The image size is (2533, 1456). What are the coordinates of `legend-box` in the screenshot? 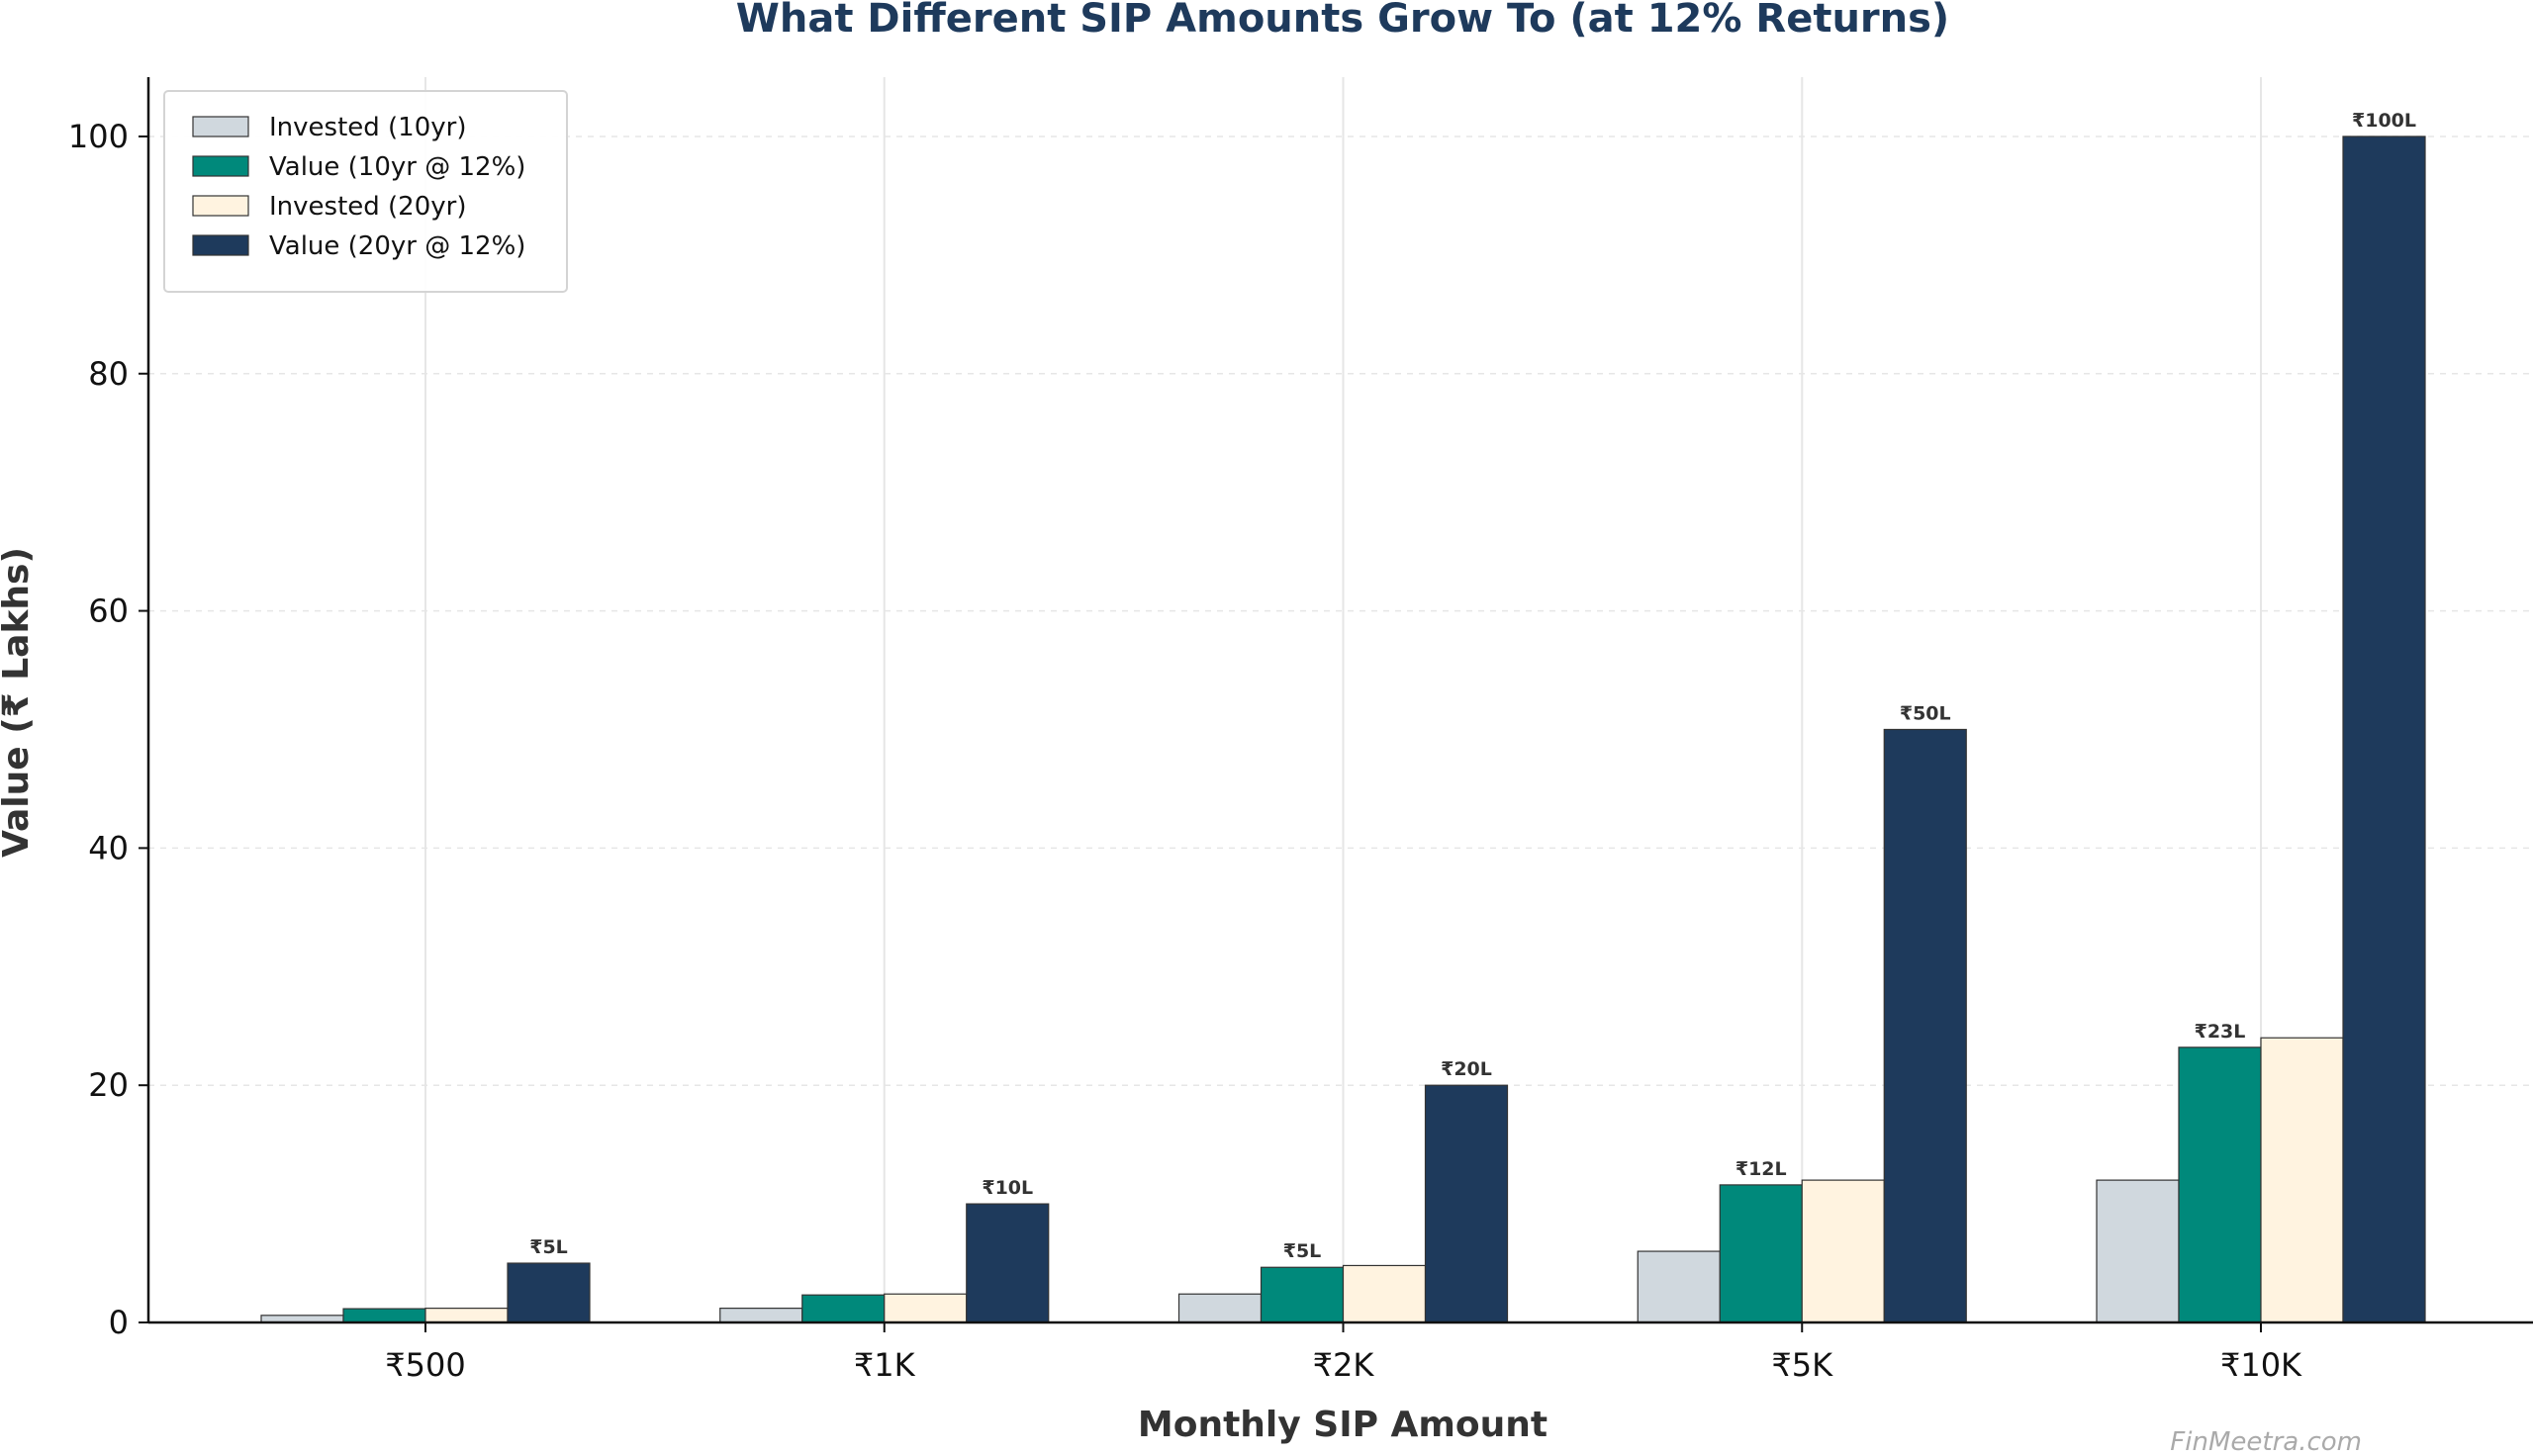 It's located at (365, 191).